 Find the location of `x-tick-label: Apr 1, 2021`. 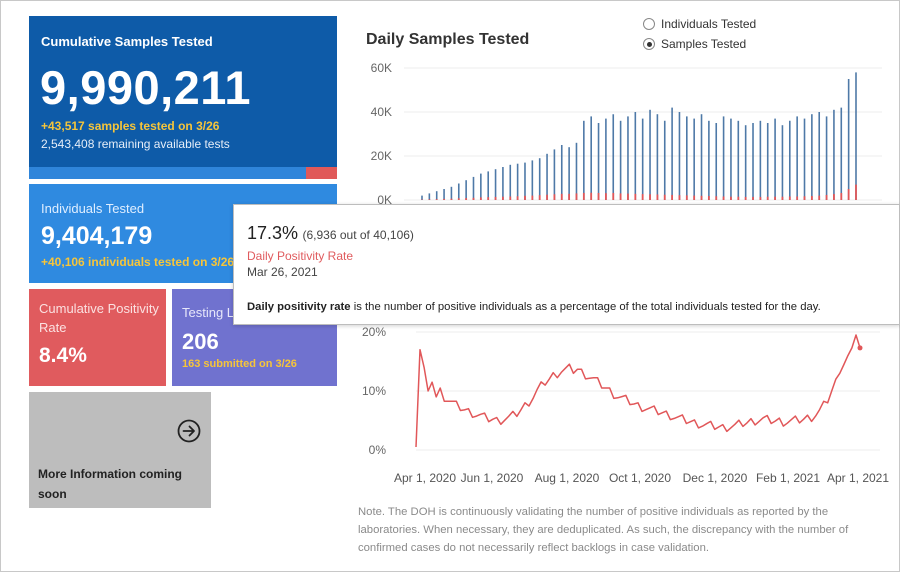

x-tick-label: Apr 1, 2021 is located at coordinates (858, 478).